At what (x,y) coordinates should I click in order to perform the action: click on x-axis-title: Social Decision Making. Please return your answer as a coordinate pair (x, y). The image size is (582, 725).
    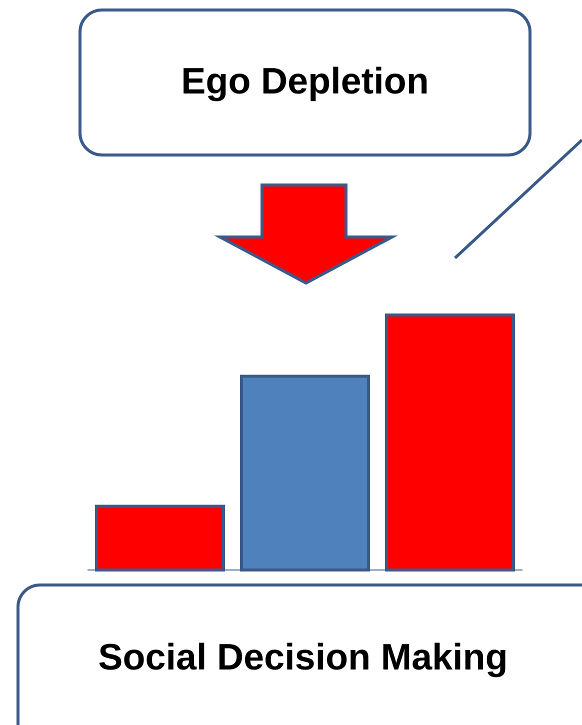
    Looking at the image, I should click on (302, 660).